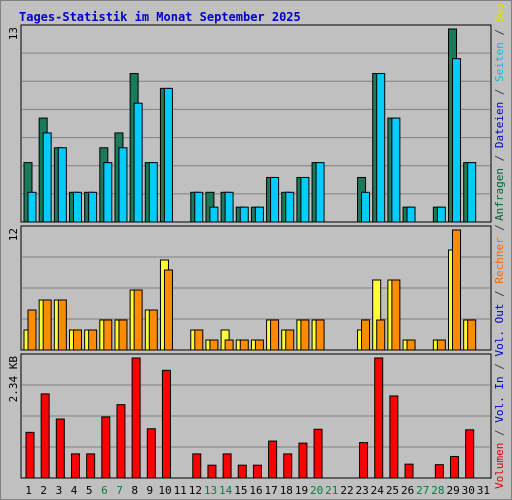  What do you see at coordinates (210, 490) in the screenshot?
I see `x-tick-label: 13` at bounding box center [210, 490].